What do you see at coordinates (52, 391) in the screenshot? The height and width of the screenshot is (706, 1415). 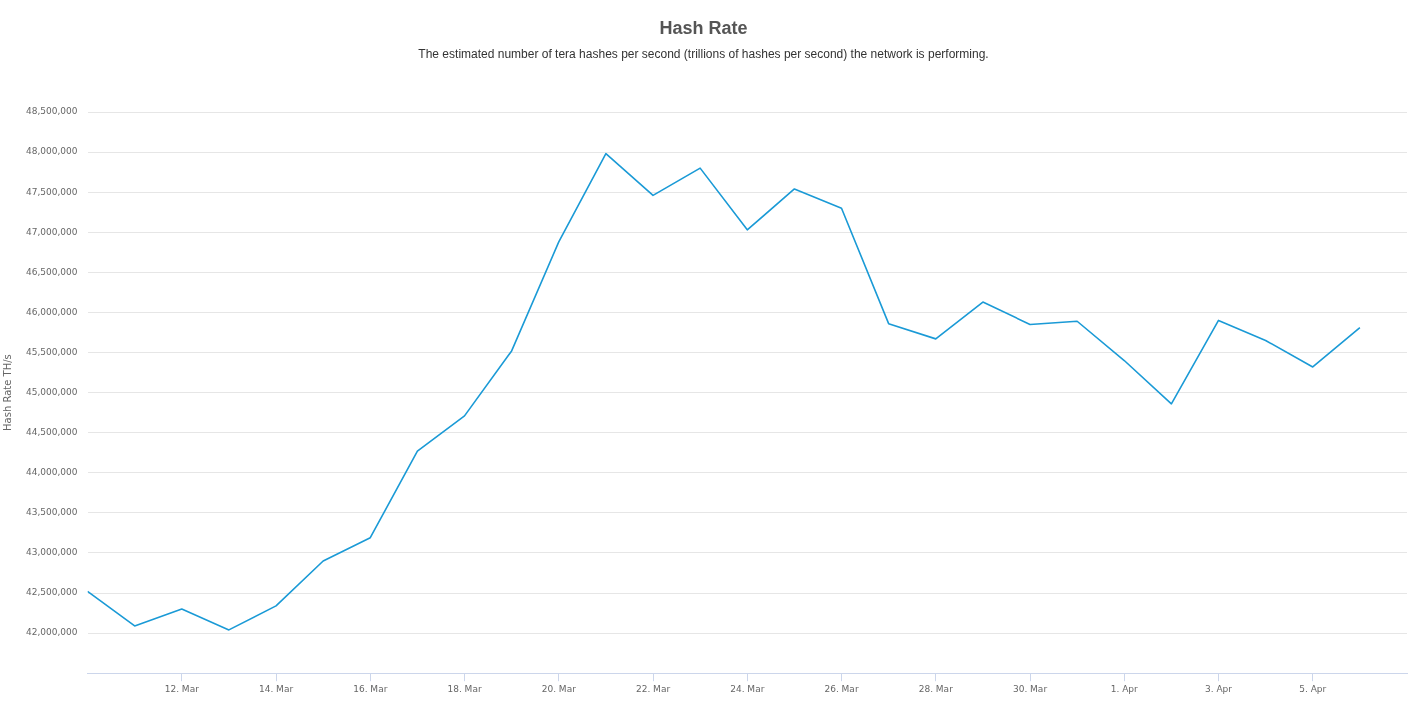 I see `y-tick-label: 45,000,000` at bounding box center [52, 391].